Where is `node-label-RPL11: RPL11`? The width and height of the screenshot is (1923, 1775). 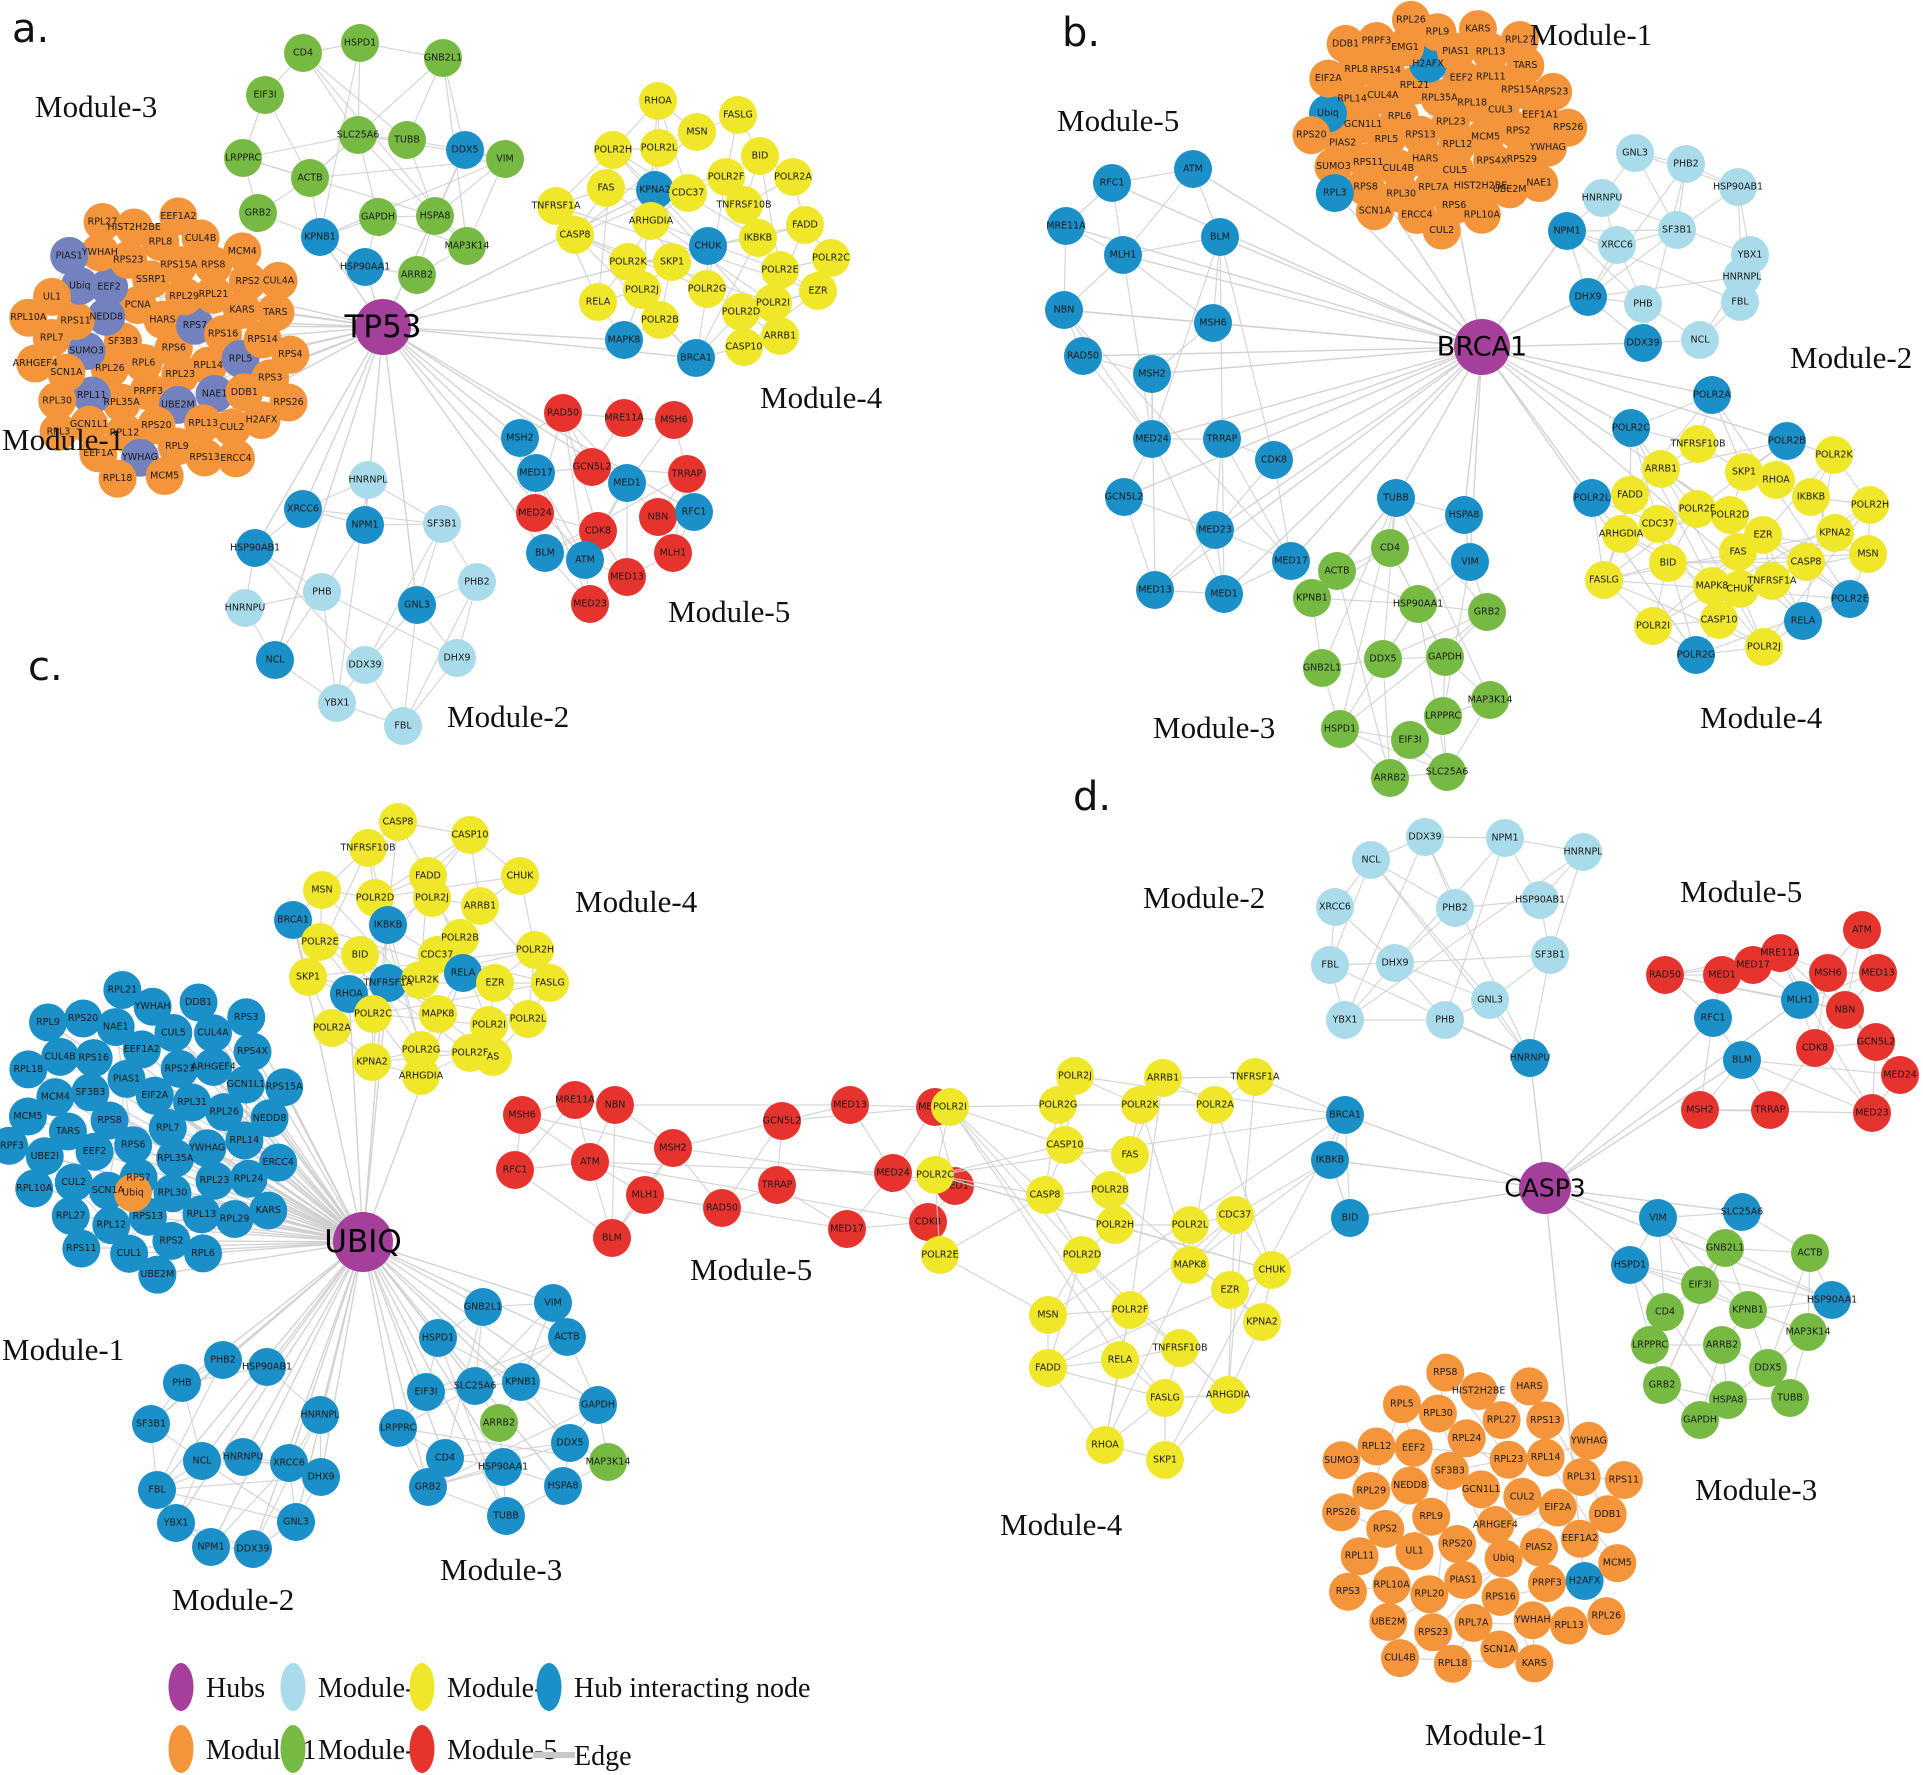
node-label-RPL11: RPL11 is located at coordinates (1491, 76).